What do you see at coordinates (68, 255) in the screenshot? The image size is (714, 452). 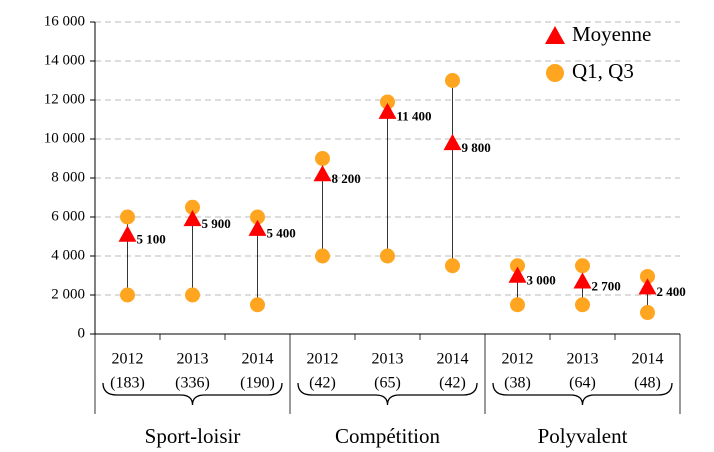 I see `y-tick-label: 4 000` at bounding box center [68, 255].